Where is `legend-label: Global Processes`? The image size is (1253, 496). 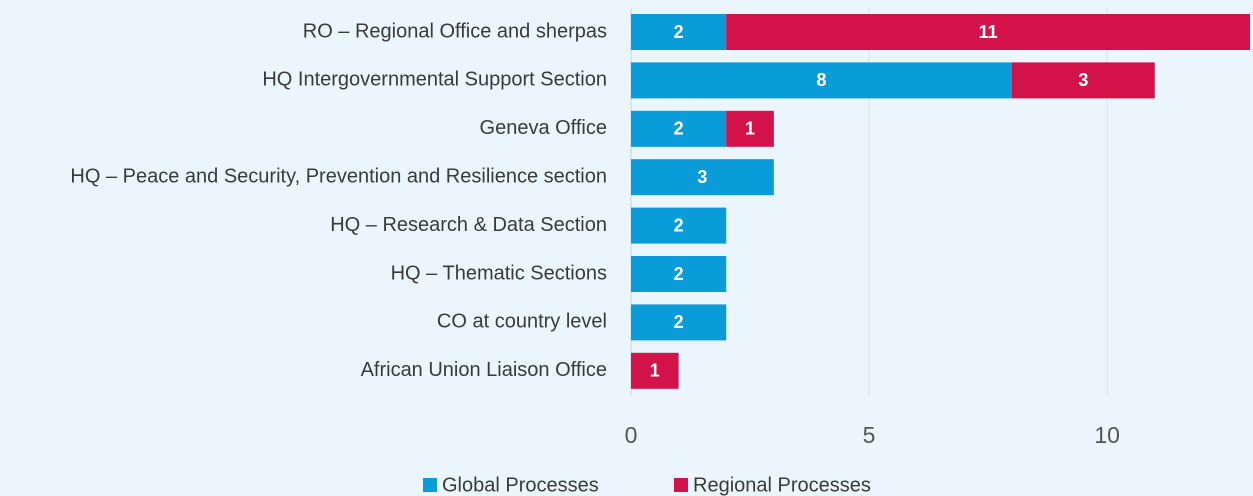 legend-label: Global Processes is located at coordinates (520, 485).